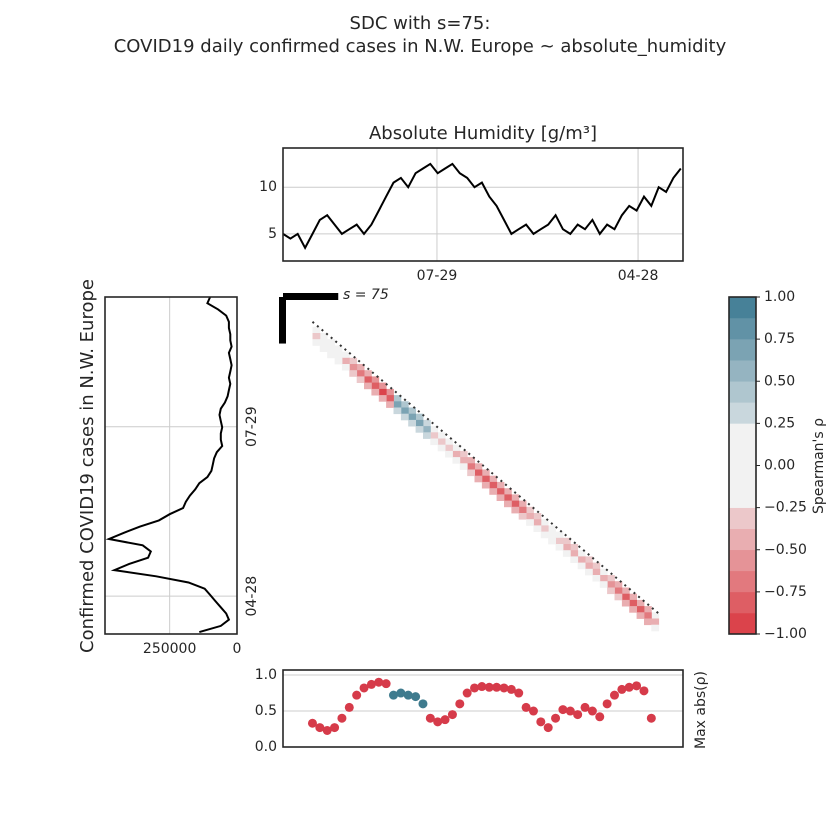 The height and width of the screenshot is (840, 840). Describe the element at coordinates (819, 466) in the screenshot. I see `colorbar-label: Spearman's ρ` at that location.